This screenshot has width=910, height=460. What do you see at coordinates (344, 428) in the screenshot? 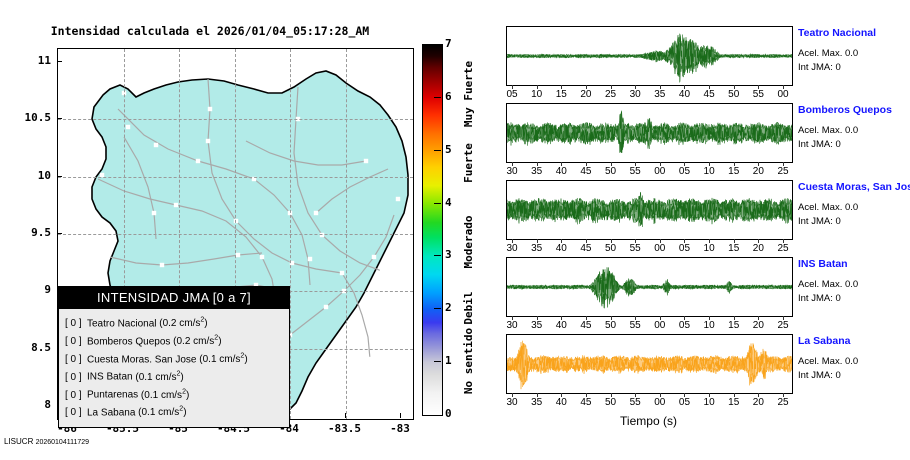
I see `map-x-tick-label: -83.5` at bounding box center [344, 428].